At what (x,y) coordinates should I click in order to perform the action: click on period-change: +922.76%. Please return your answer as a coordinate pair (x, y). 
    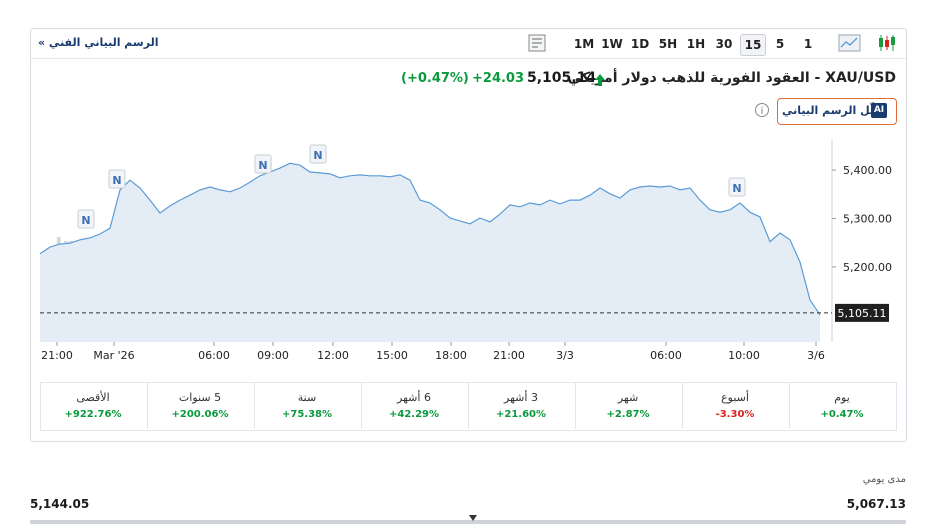
    Looking at the image, I should click on (93, 414).